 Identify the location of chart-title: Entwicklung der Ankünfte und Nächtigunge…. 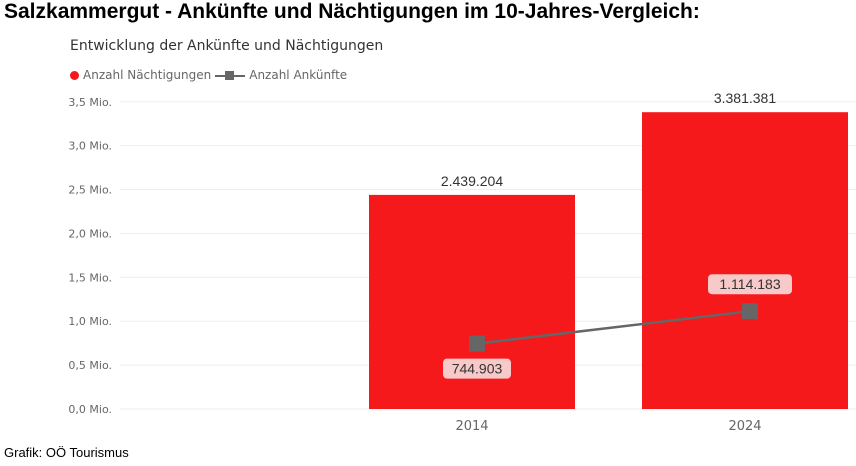
(227, 46).